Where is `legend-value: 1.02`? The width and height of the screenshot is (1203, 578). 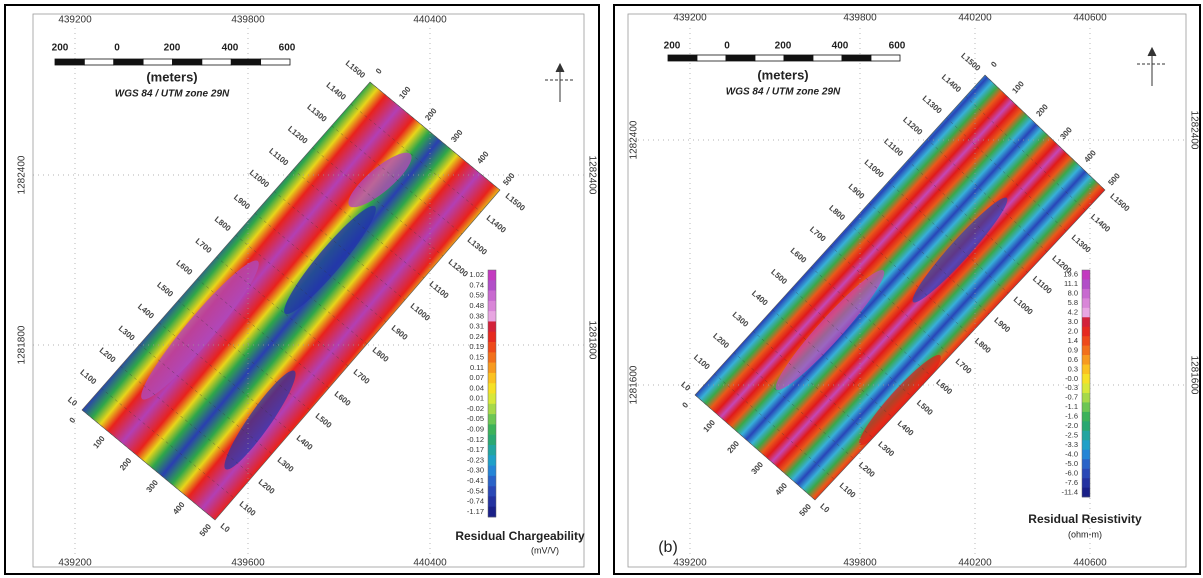
legend-value: 1.02 is located at coordinates (476, 274).